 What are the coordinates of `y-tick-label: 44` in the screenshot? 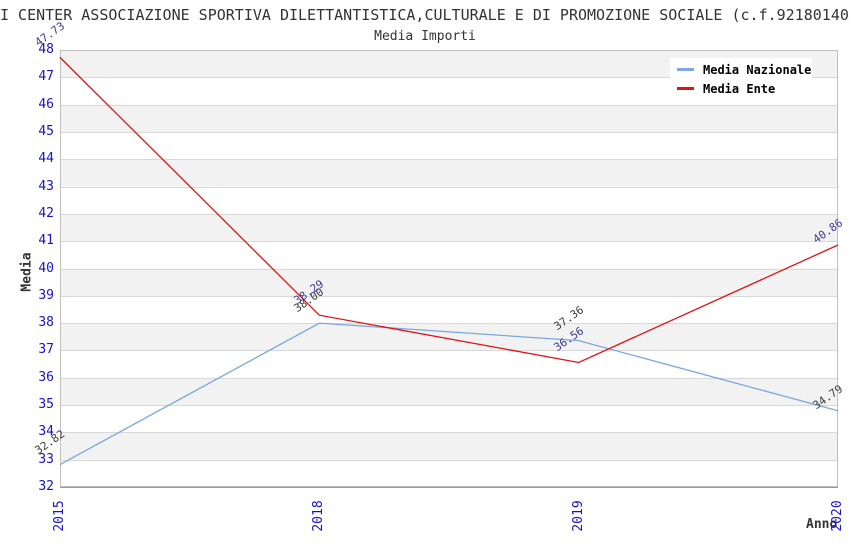 It's located at (46, 159).